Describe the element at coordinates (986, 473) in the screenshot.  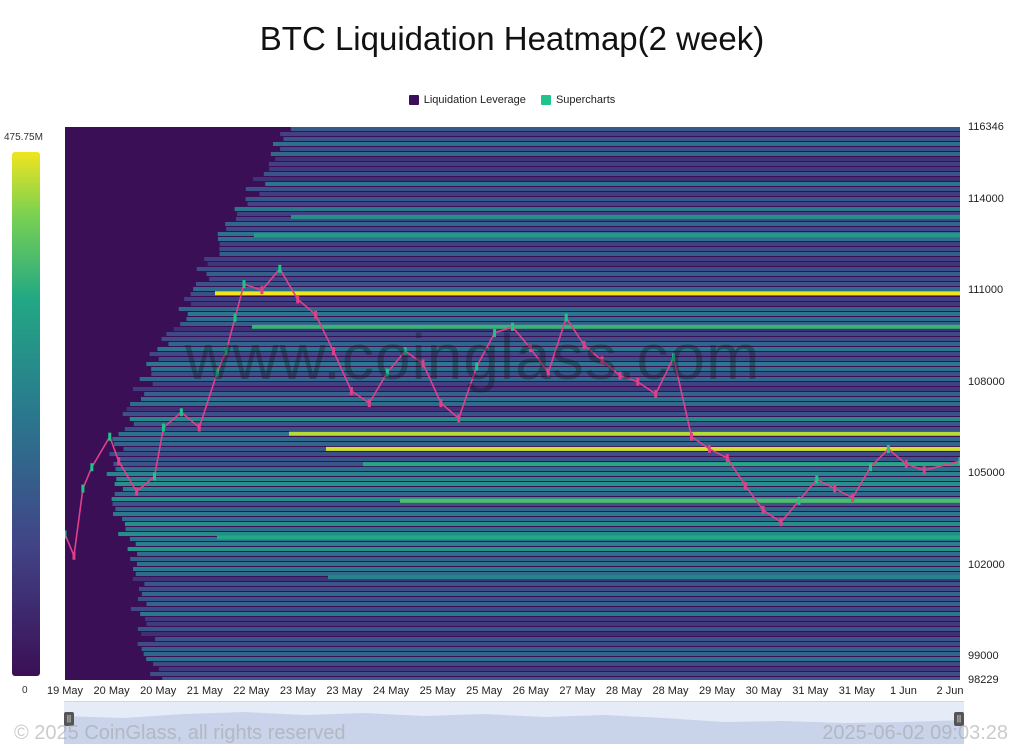
I see `y-tick-label: 105000` at that location.